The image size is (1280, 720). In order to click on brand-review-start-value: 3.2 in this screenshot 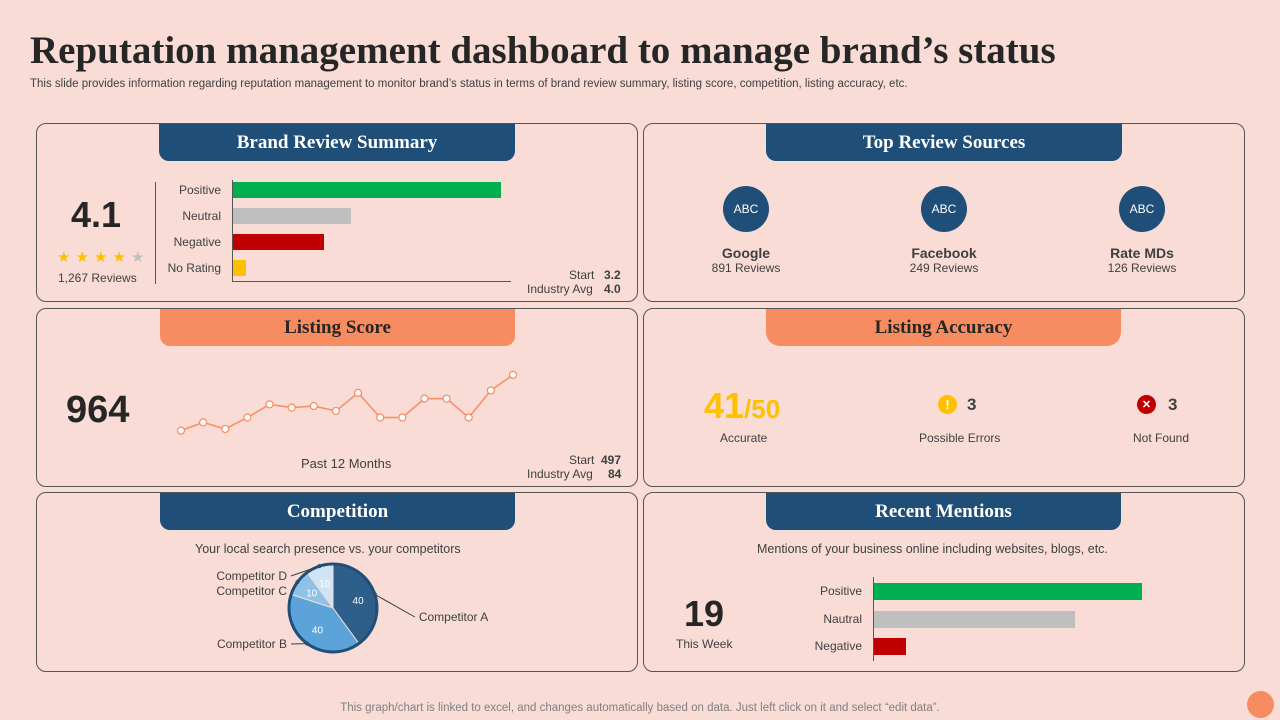, I will do `click(612, 275)`.